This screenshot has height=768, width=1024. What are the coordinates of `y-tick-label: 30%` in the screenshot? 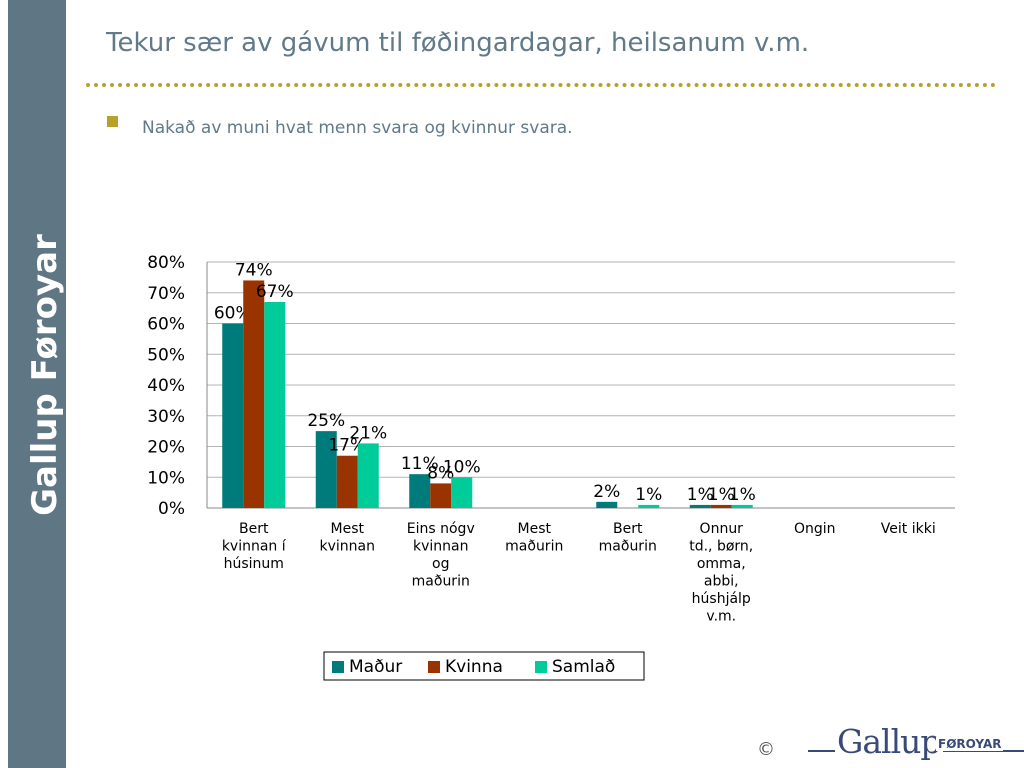 It's located at (166, 417).